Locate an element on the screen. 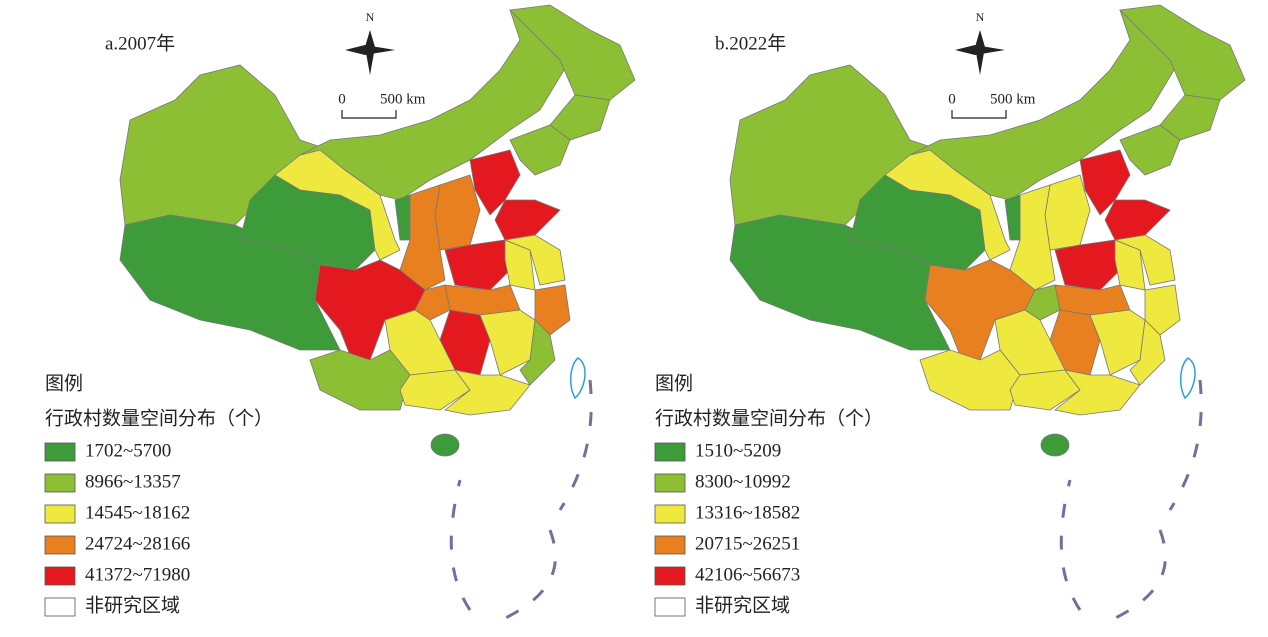 This screenshot has width=1268, height=637. map-title: b.2022年 is located at coordinates (750, 43).